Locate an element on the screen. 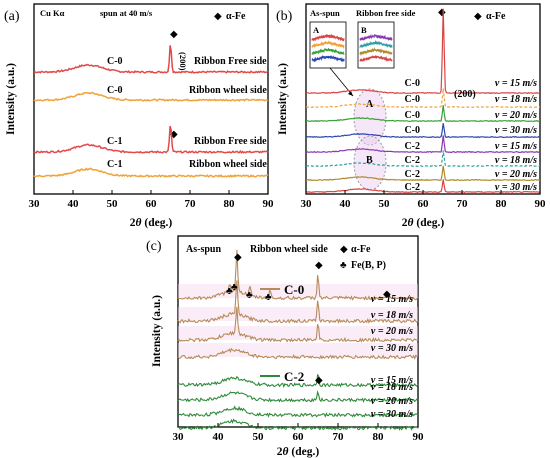 The width and height of the screenshot is (550, 458). panel-c-tick-label: 90 is located at coordinates (419, 437).